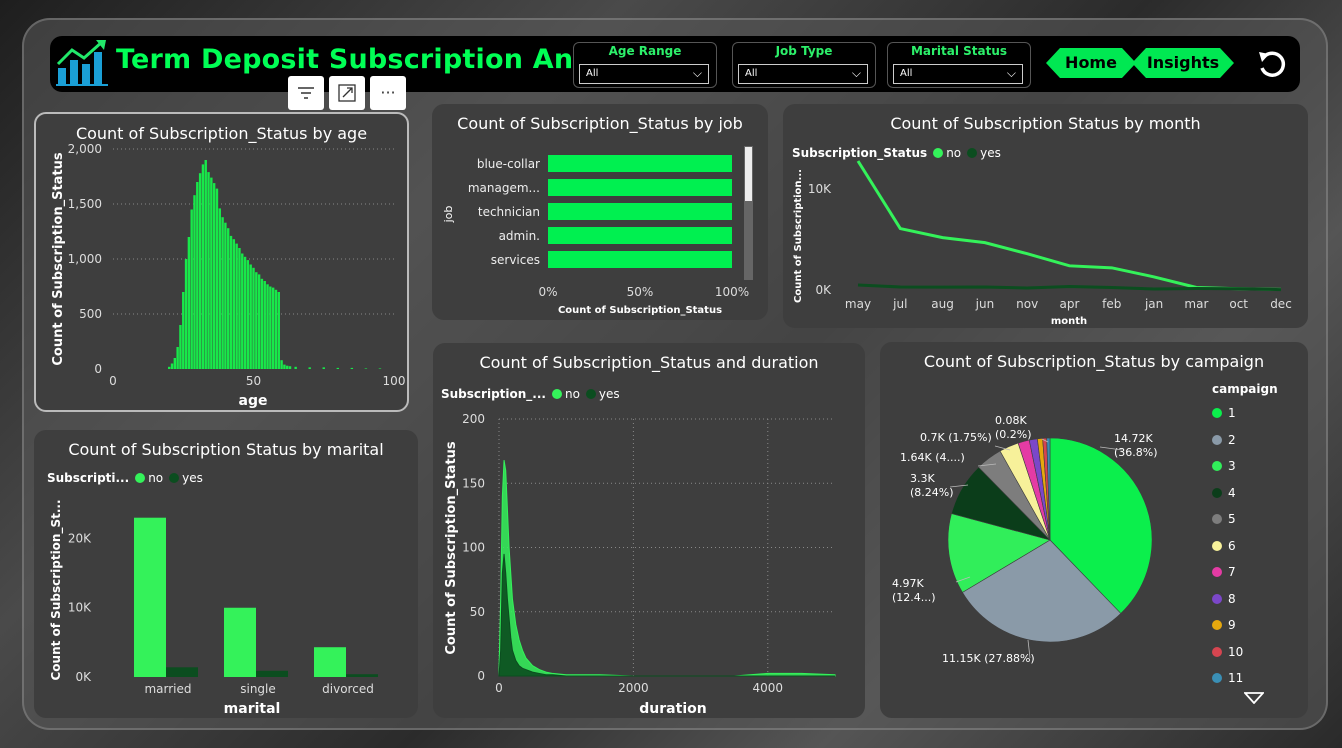  What do you see at coordinates (938, 153) in the screenshot?
I see `legend-dot-no` at bounding box center [938, 153].